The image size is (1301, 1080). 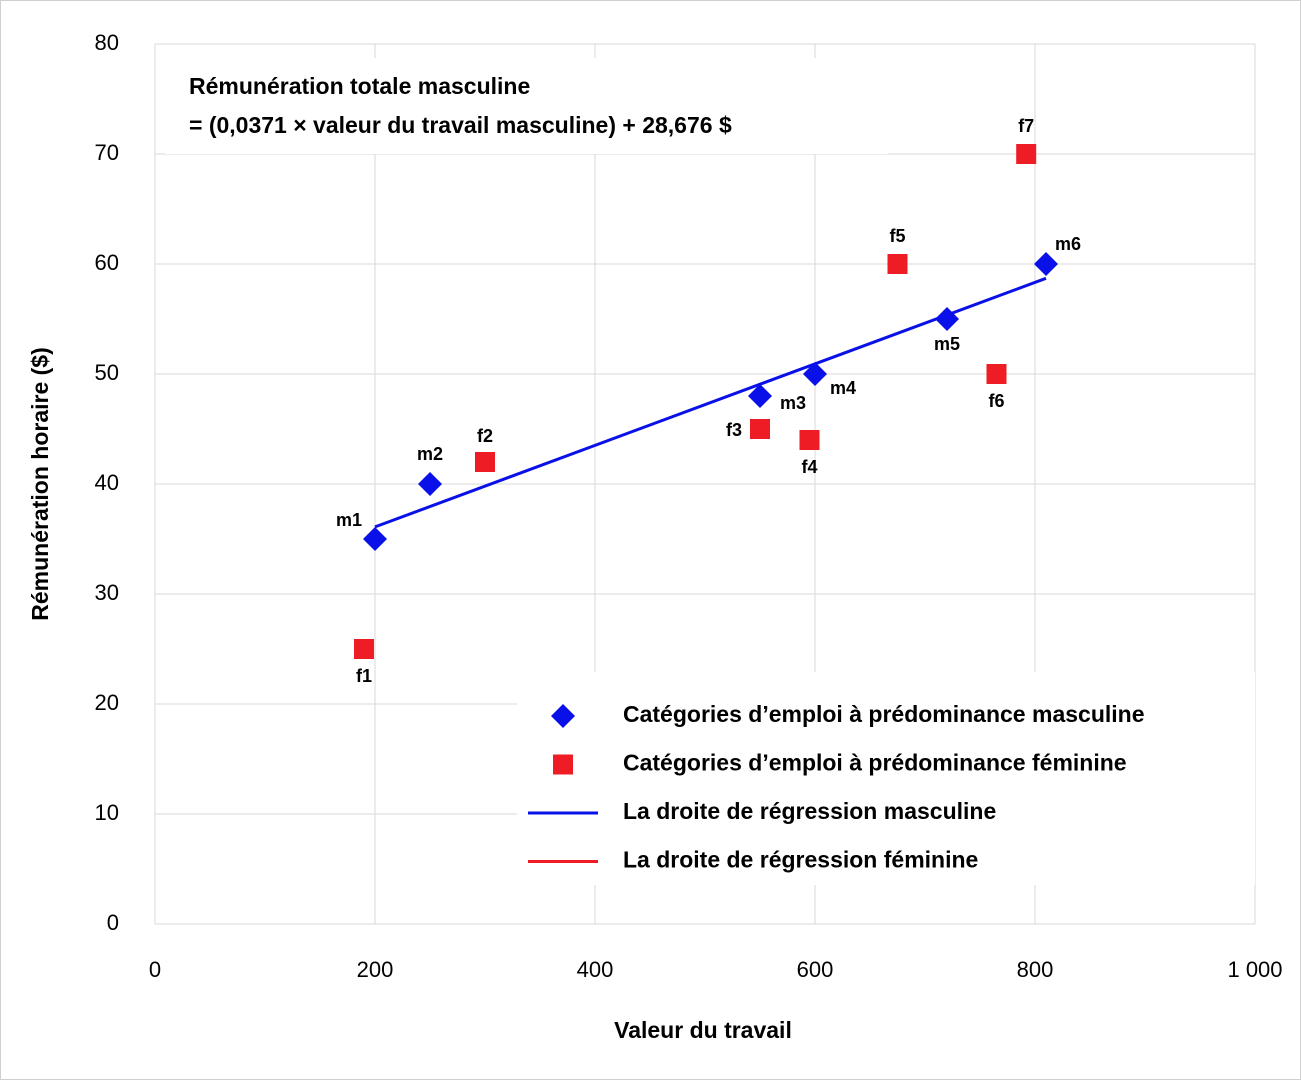 What do you see at coordinates (793, 403) in the screenshot?
I see `point-label: m3` at bounding box center [793, 403].